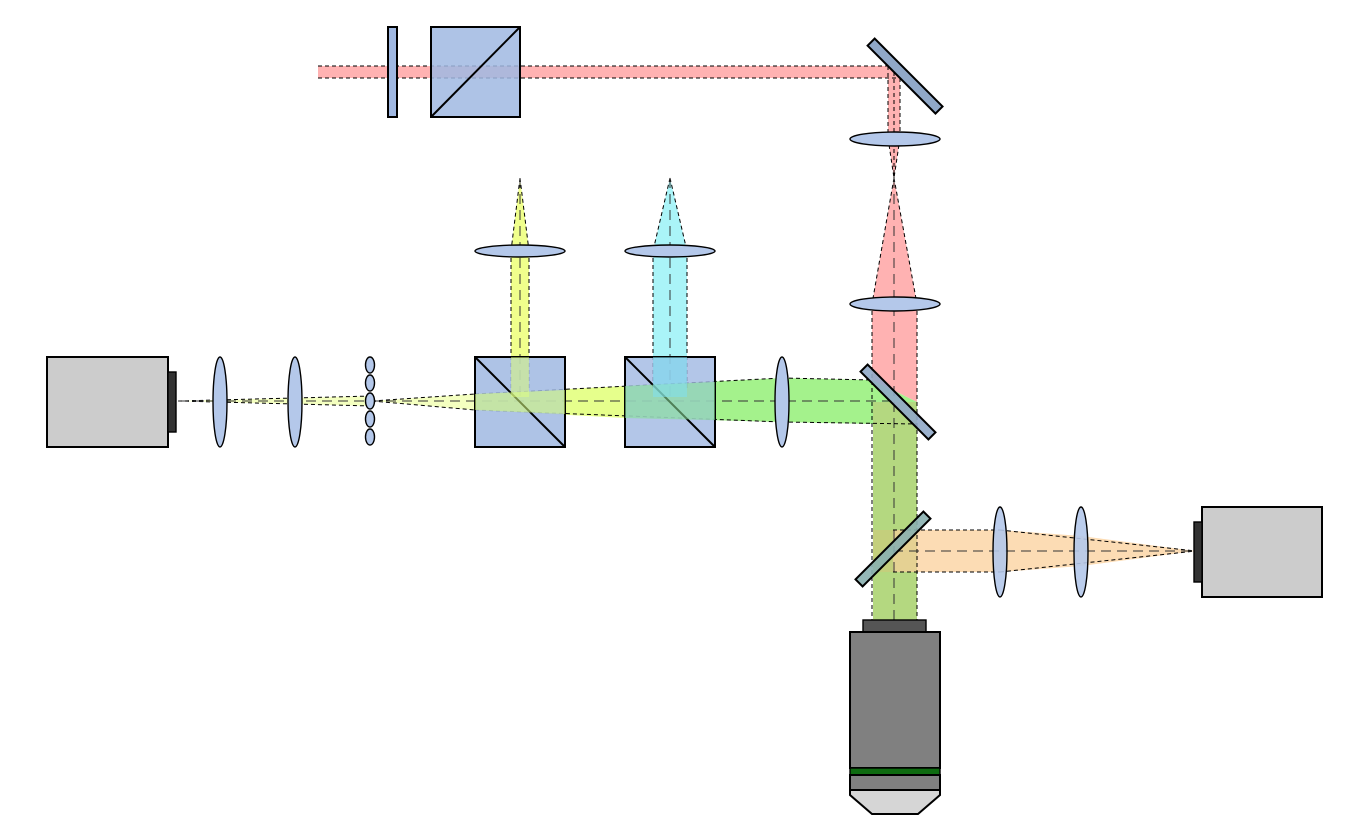  What do you see at coordinates (893, 549) in the screenshot?
I see `dichroic-mirror-lower` at bounding box center [893, 549].